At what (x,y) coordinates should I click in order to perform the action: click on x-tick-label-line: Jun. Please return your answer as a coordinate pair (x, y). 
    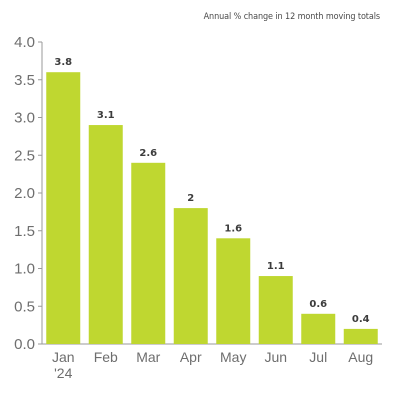
    Looking at the image, I should click on (275, 357).